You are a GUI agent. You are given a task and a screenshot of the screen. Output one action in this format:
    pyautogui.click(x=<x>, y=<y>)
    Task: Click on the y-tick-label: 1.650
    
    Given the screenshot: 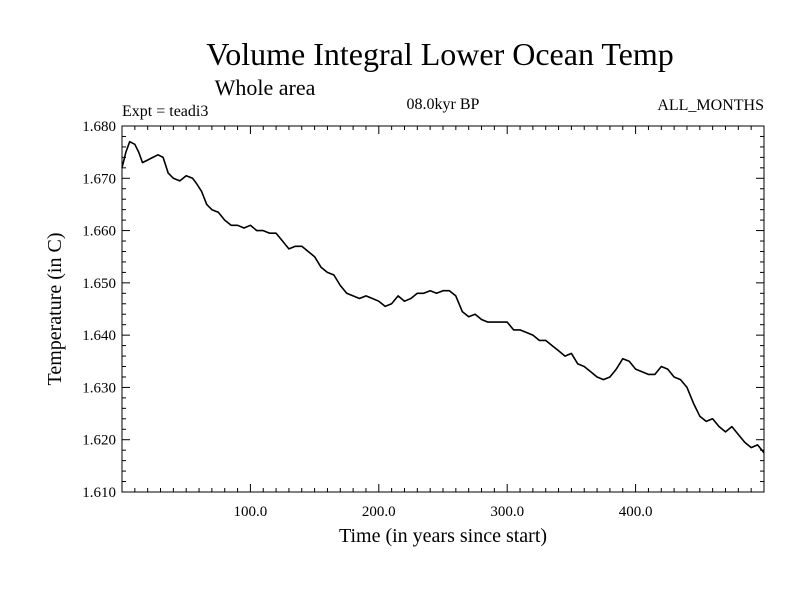 What is the action you would take?
    pyautogui.click(x=99, y=284)
    